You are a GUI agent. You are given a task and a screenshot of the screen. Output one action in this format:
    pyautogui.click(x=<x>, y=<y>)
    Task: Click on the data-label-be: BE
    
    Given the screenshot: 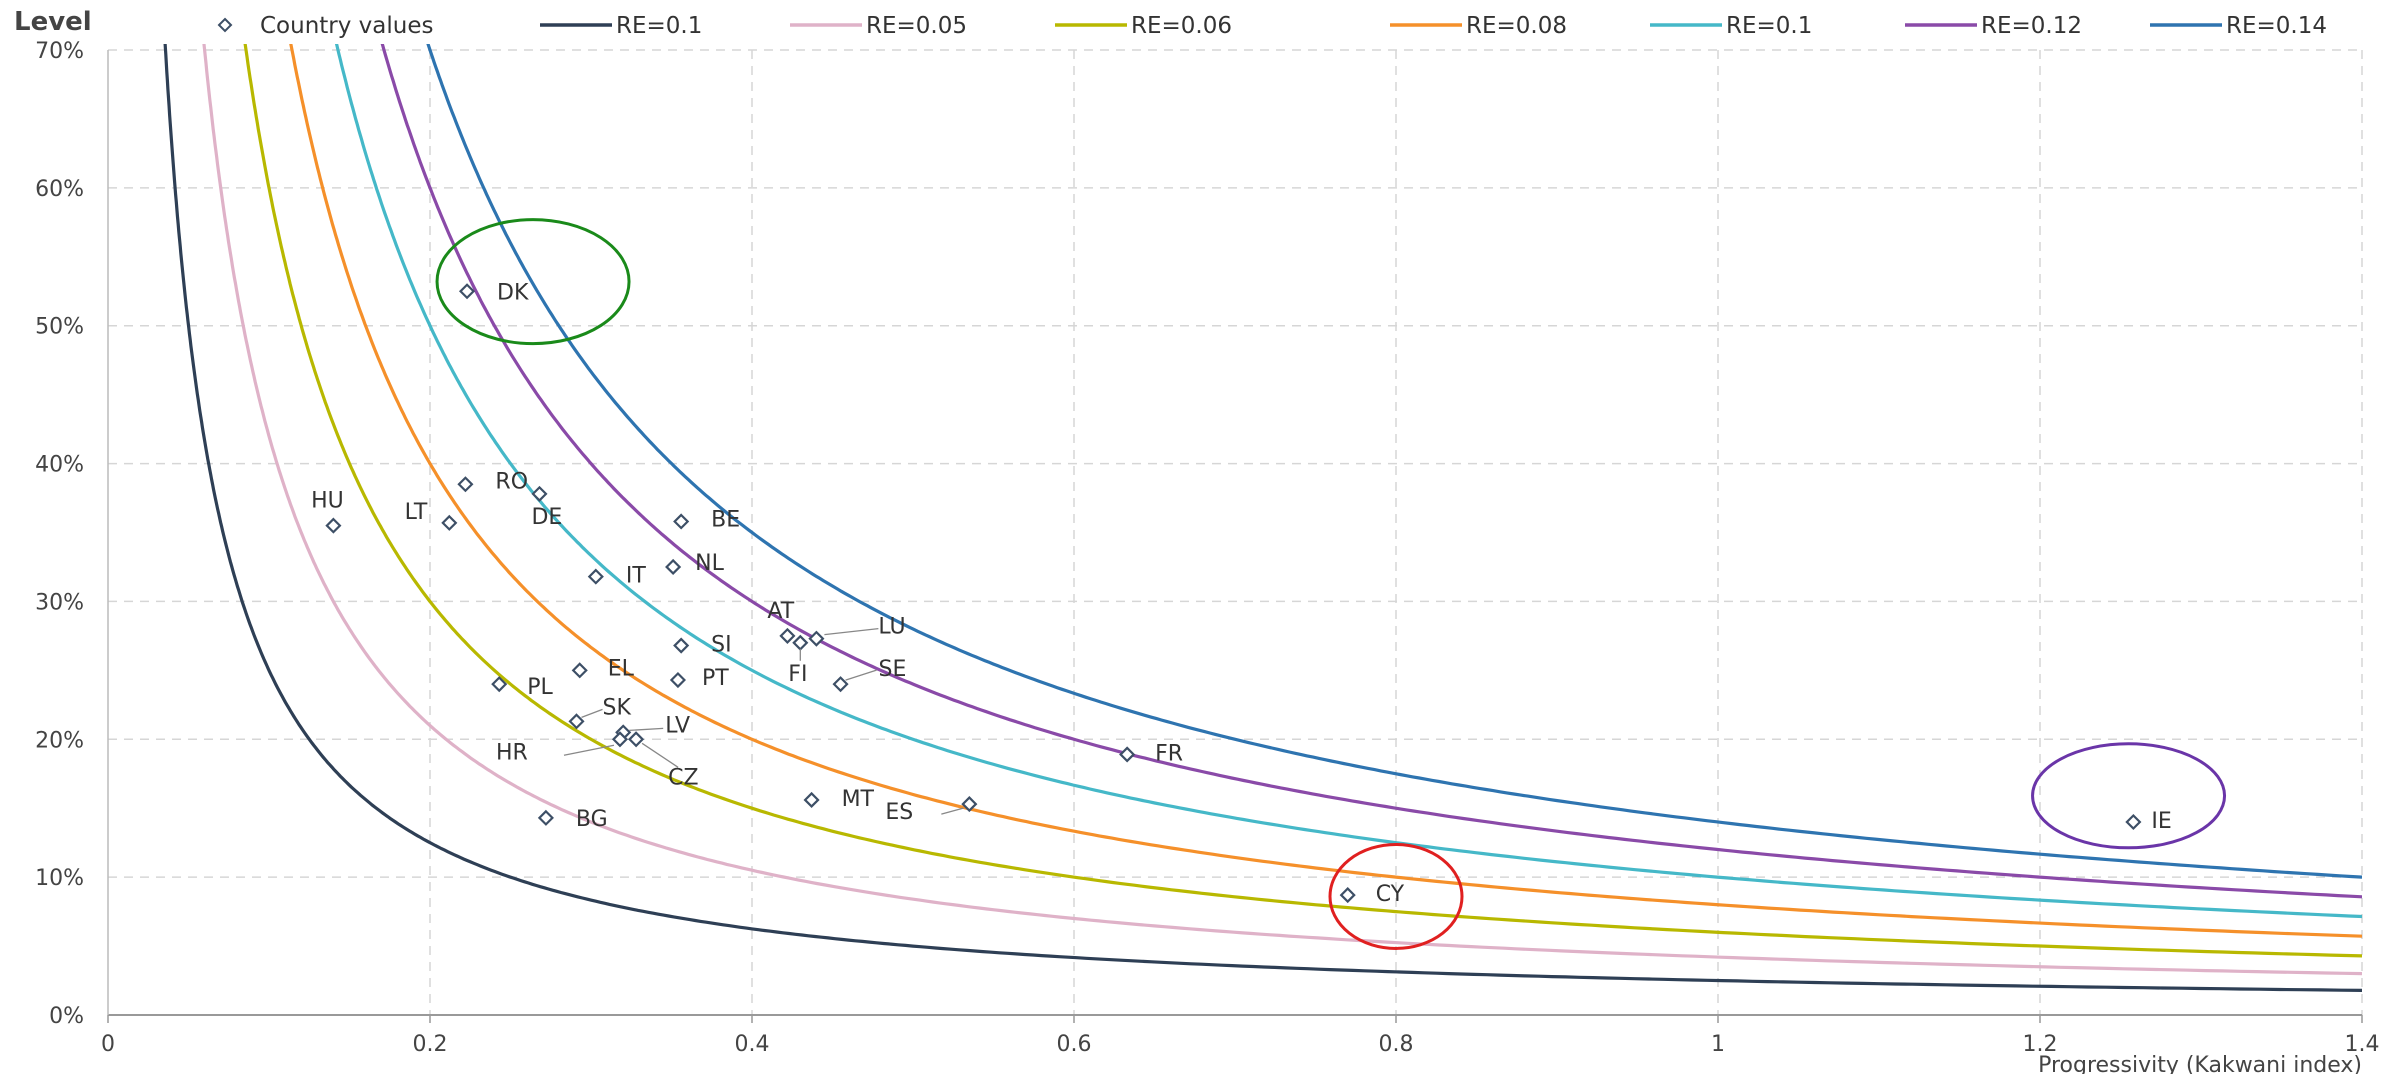 What is the action you would take?
    pyautogui.click(x=725, y=519)
    